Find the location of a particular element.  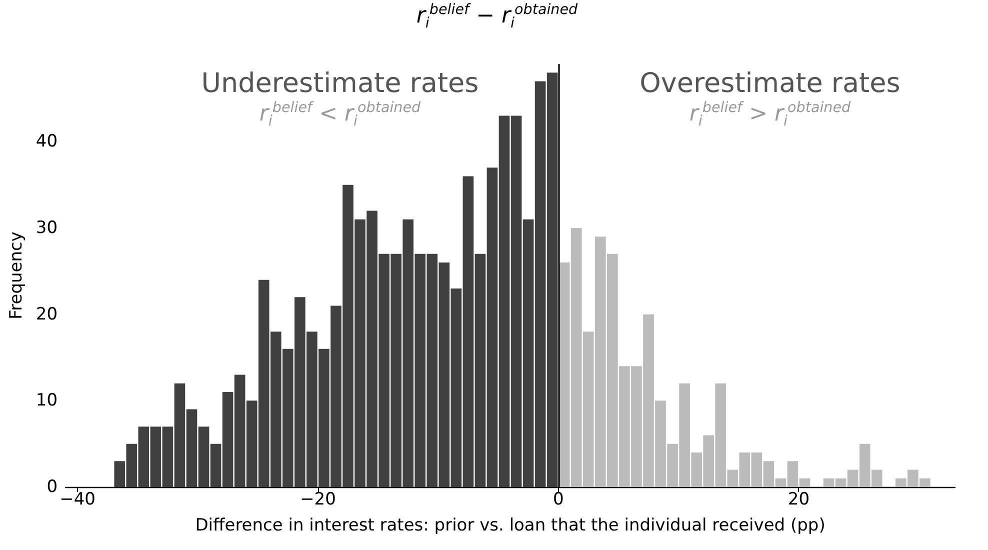

y-tick-label: 0 is located at coordinates (52, 487).